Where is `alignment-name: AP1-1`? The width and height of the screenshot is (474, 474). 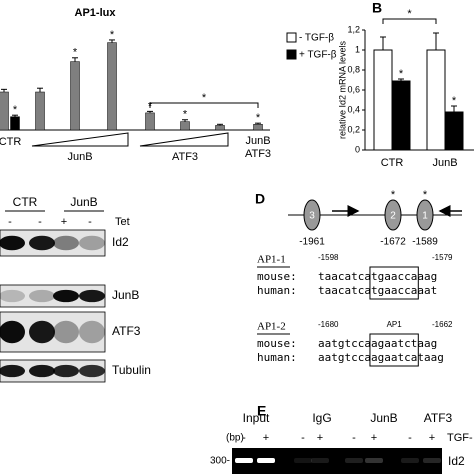 alignment-name: AP1-1 is located at coordinates (271, 260).